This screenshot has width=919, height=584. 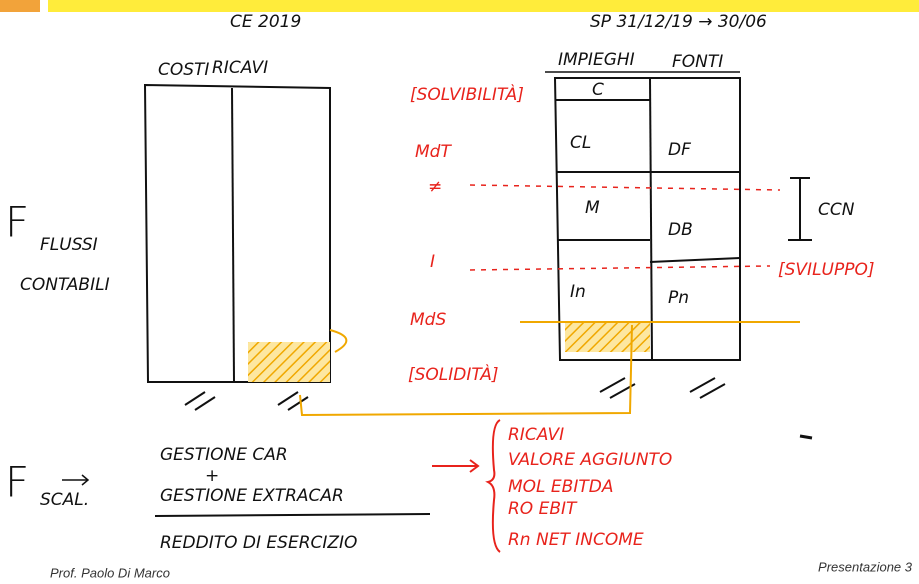 What do you see at coordinates (592, 208) in the screenshot?
I see `cell: M` at bounding box center [592, 208].